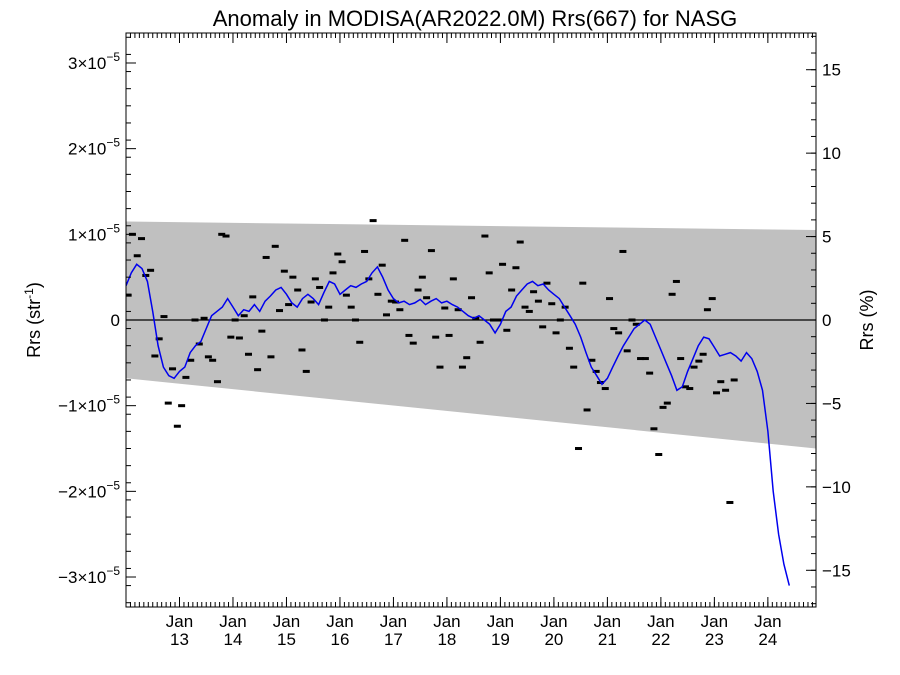 This screenshot has height=675, width=900. What do you see at coordinates (867, 320) in the screenshot?
I see `y-axis-label-right: Rrs (%)` at bounding box center [867, 320].